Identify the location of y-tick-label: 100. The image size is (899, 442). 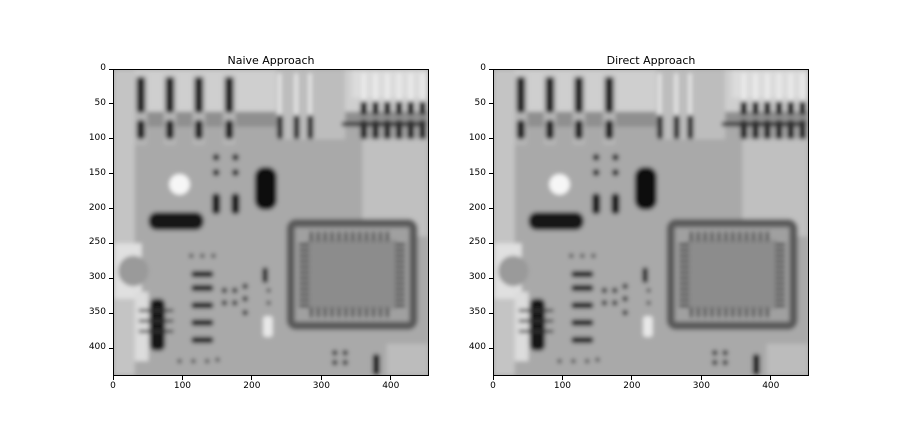
(97, 137).